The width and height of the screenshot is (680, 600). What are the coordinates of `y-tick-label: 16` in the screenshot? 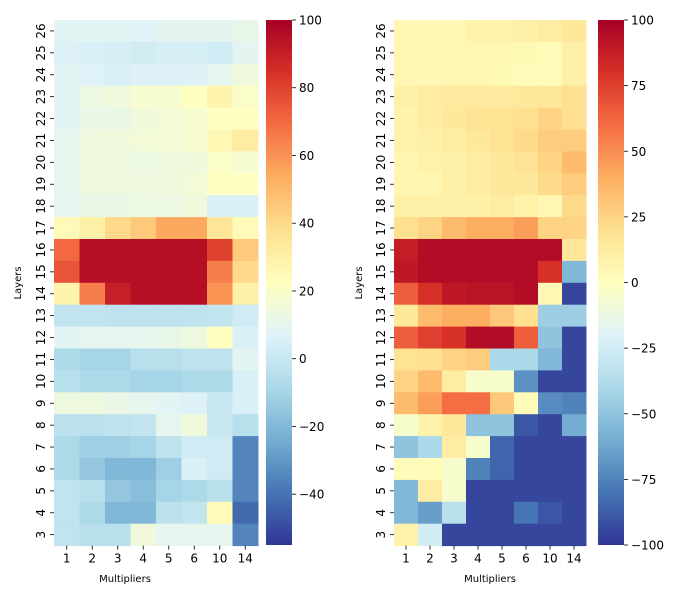 It's located at (41, 249).